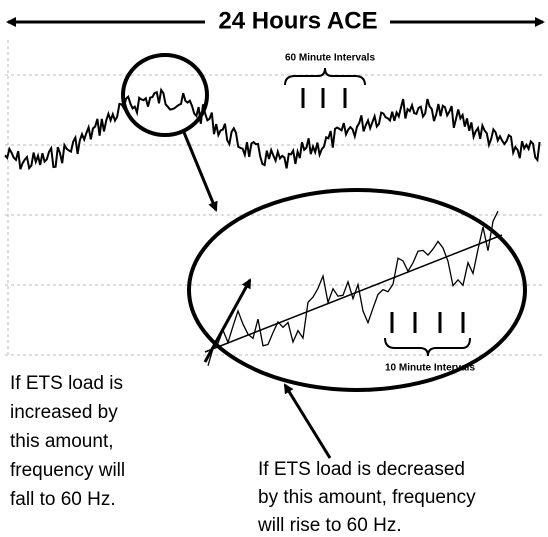 This screenshot has width=548, height=537. What do you see at coordinates (64, 412) in the screenshot?
I see `annotation-line: increased by` at bounding box center [64, 412].